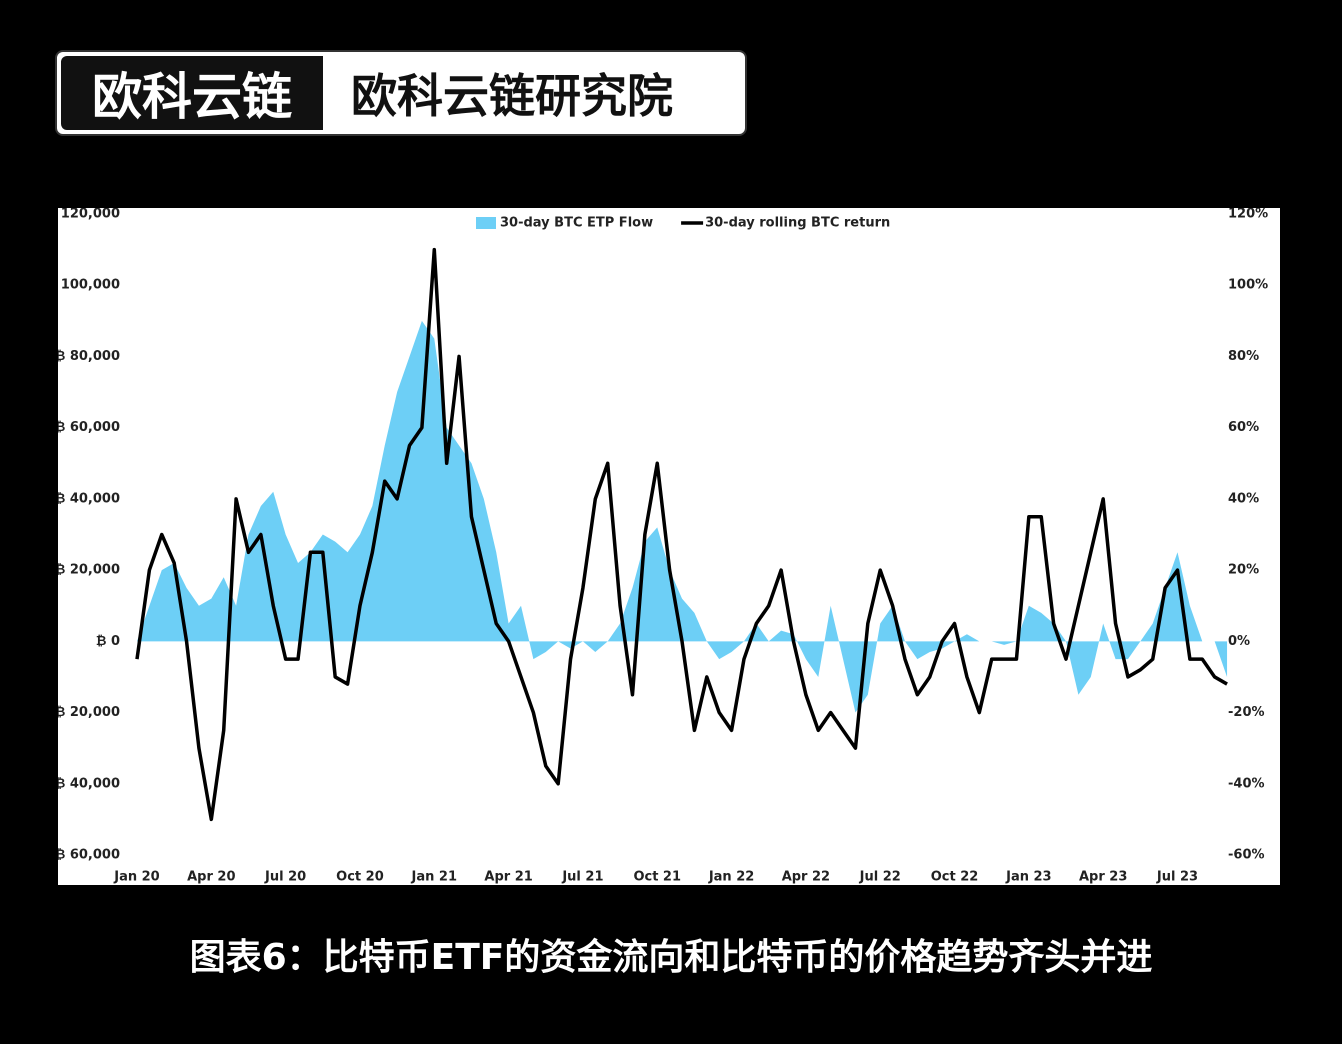  I want to click on y2-tick-label: 120%, so click(1248, 215).